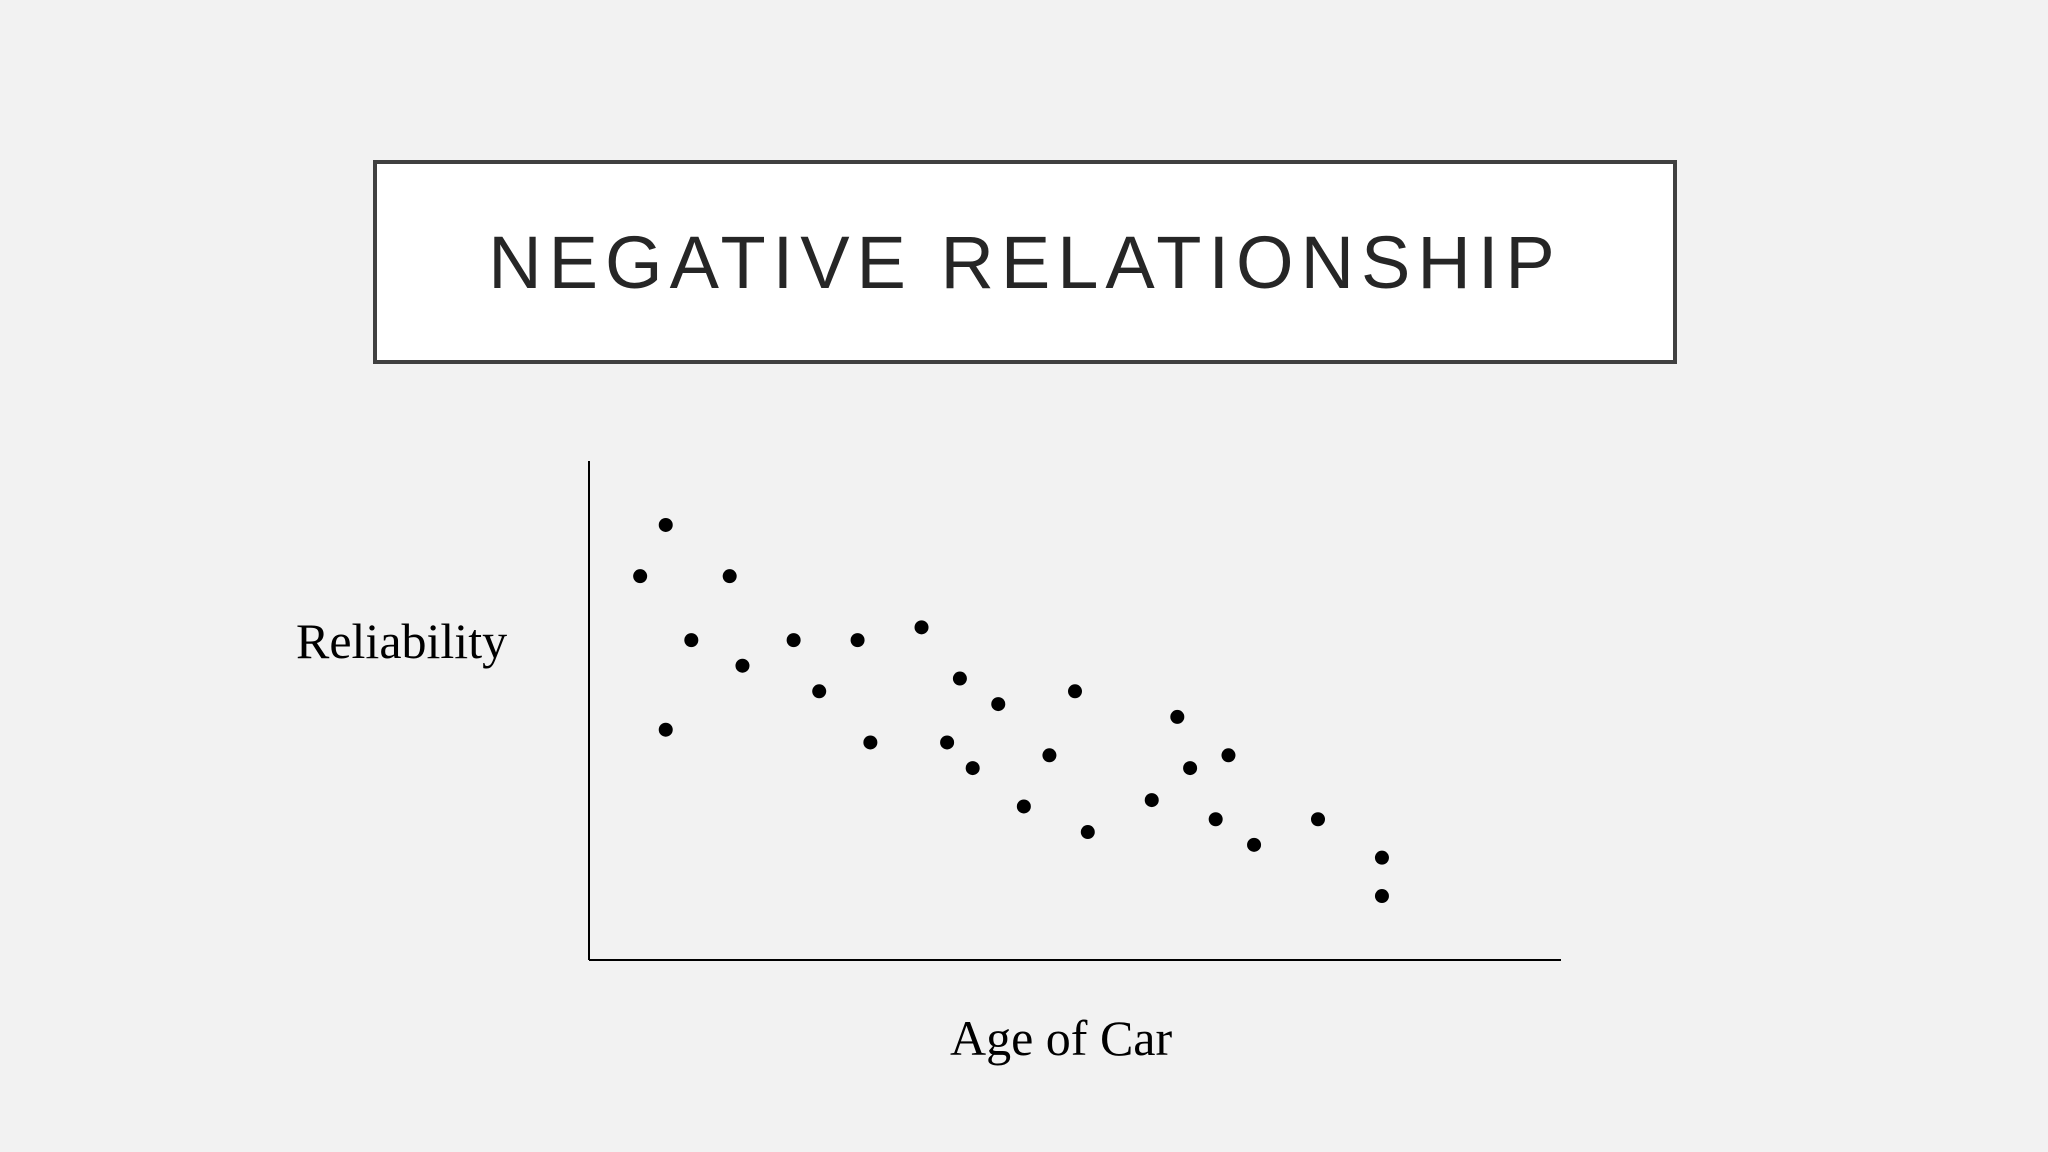 The image size is (2048, 1152). What do you see at coordinates (1061, 1038) in the screenshot?
I see `x-axis-label: Age of Car` at bounding box center [1061, 1038].